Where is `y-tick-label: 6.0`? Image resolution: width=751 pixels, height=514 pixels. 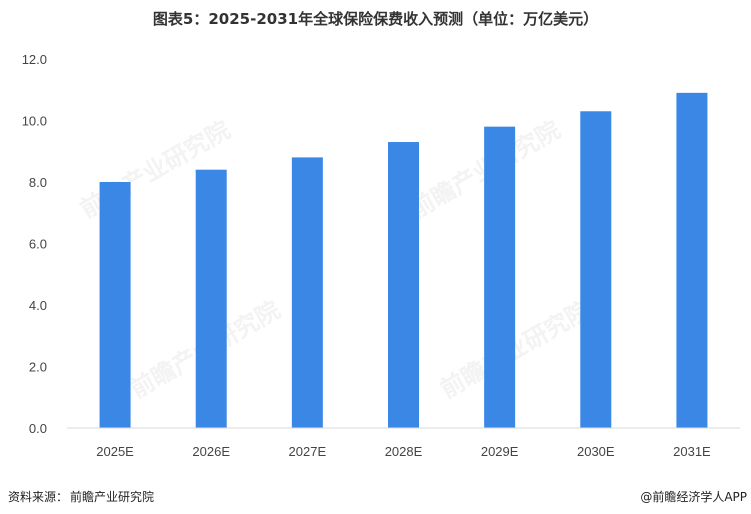
y-tick-label: 6.0 is located at coordinates (38, 244).